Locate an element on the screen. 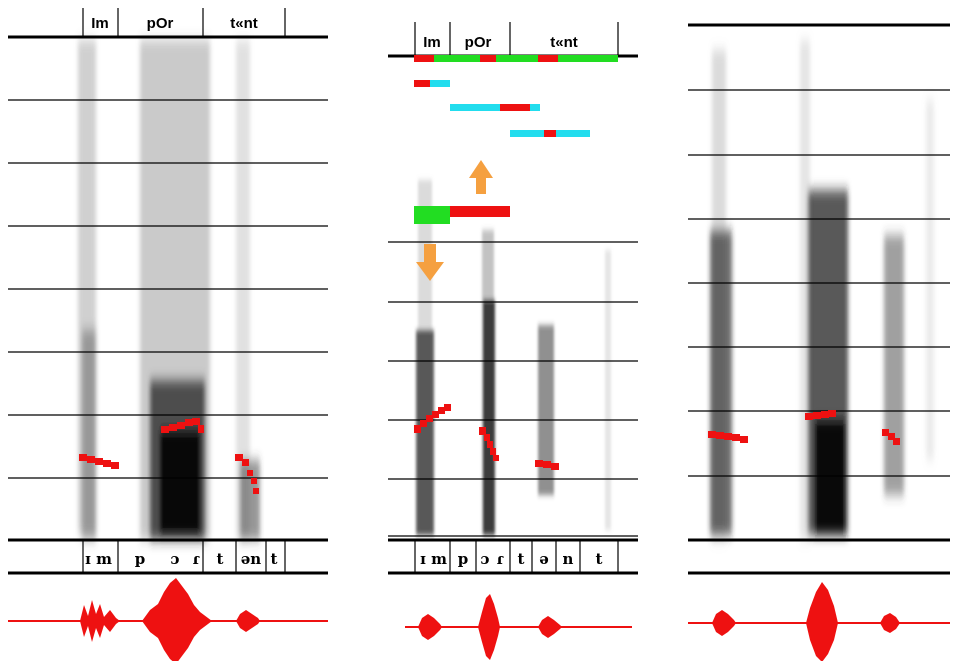  stress-bars is located at coordinates (516, 139).